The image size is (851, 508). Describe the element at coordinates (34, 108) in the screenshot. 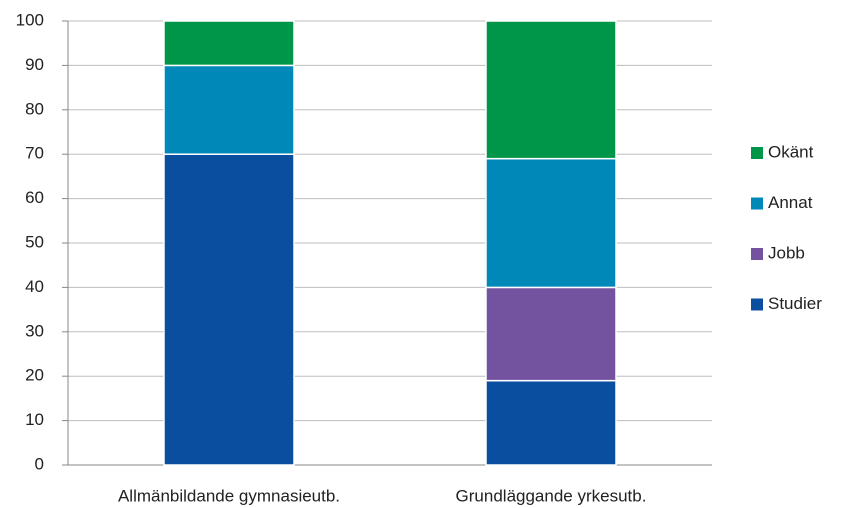

I see `y-tick-label: 80` at that location.